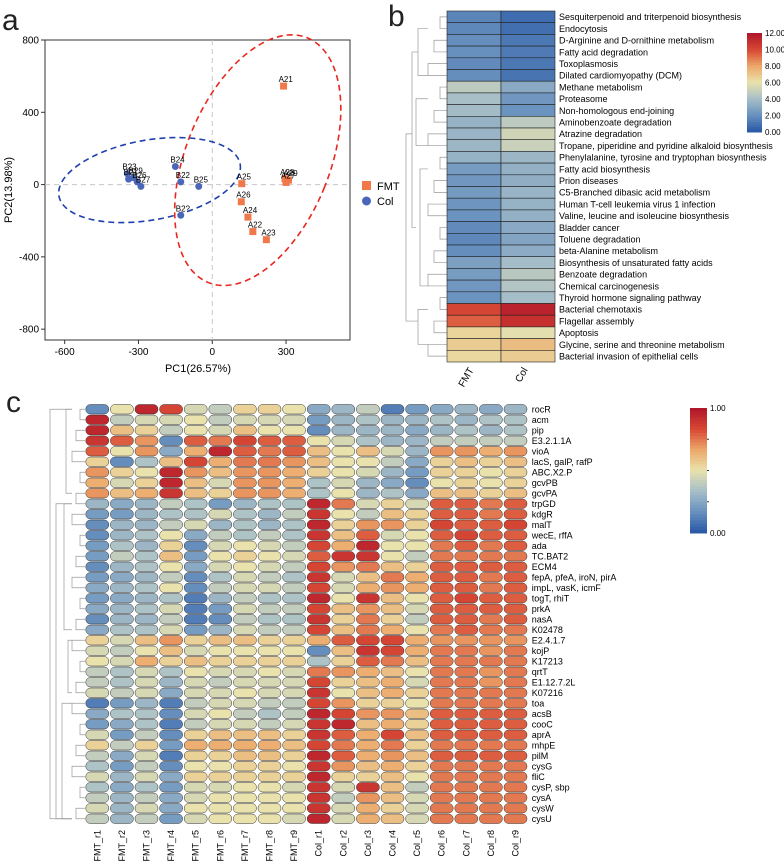 This screenshot has width=784, height=862. Describe the element at coordinates (550, 557) in the screenshot. I see `gene-label: TC.BAT2` at that location.